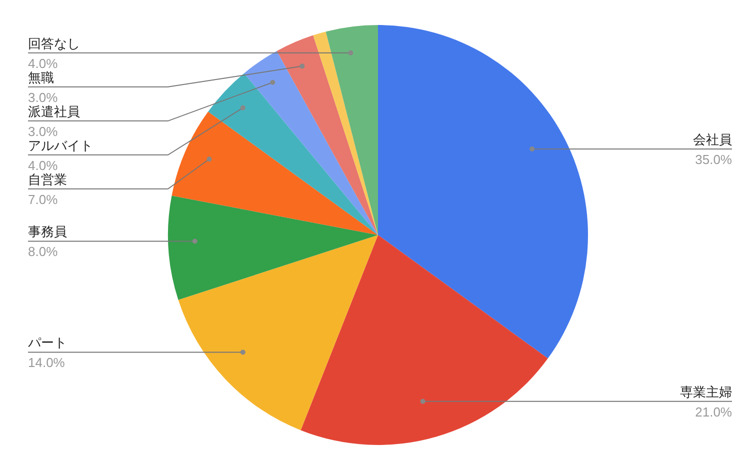  What do you see at coordinates (713, 159) in the screenshot?
I see `data-label: 35.0%` at bounding box center [713, 159].